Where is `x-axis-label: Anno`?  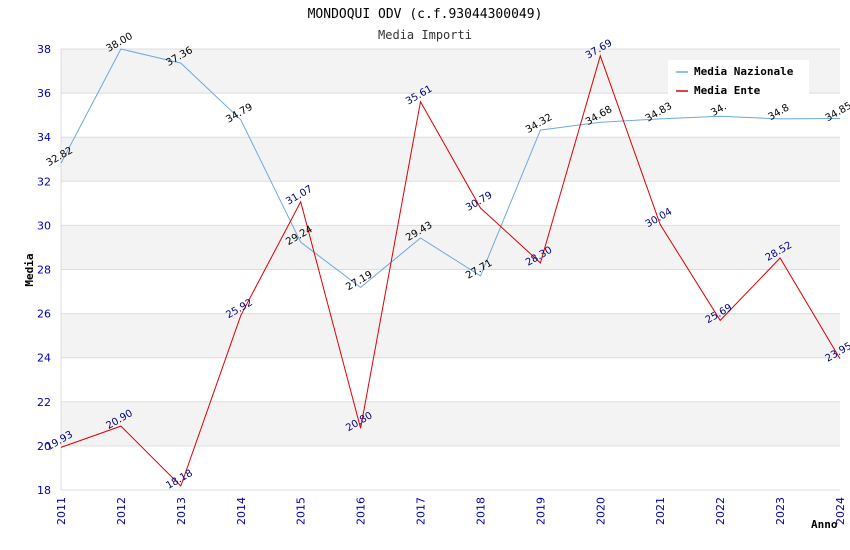 x-axis-label: Anno is located at coordinates (824, 524).